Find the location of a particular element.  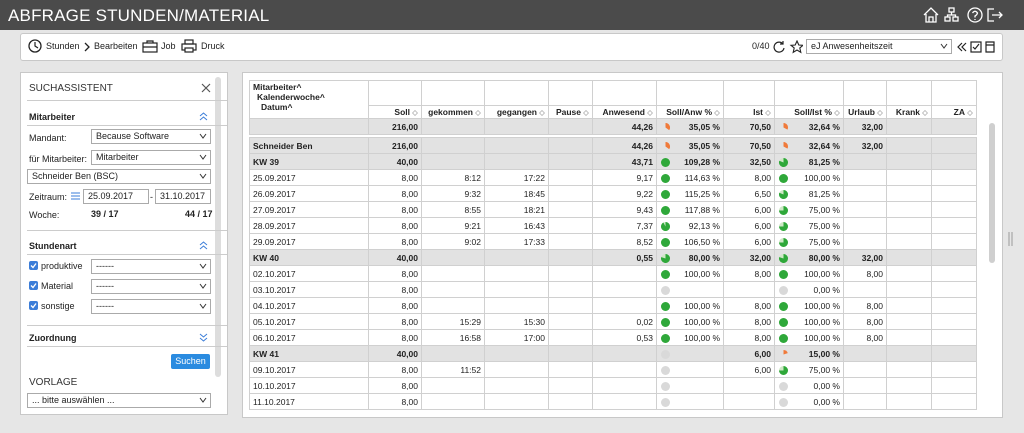

cell: 216,00 is located at coordinates (395, 126).